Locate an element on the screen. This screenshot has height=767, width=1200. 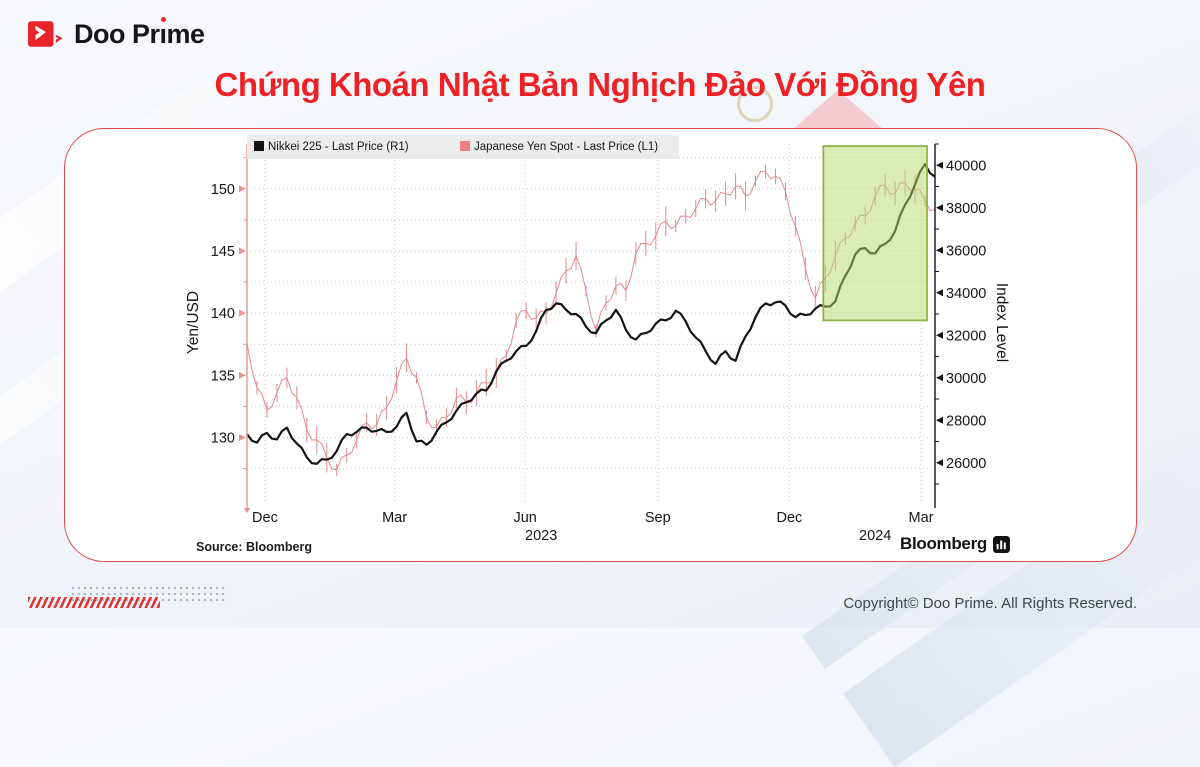
svg-text: 2024 is located at coordinates (875, 536).